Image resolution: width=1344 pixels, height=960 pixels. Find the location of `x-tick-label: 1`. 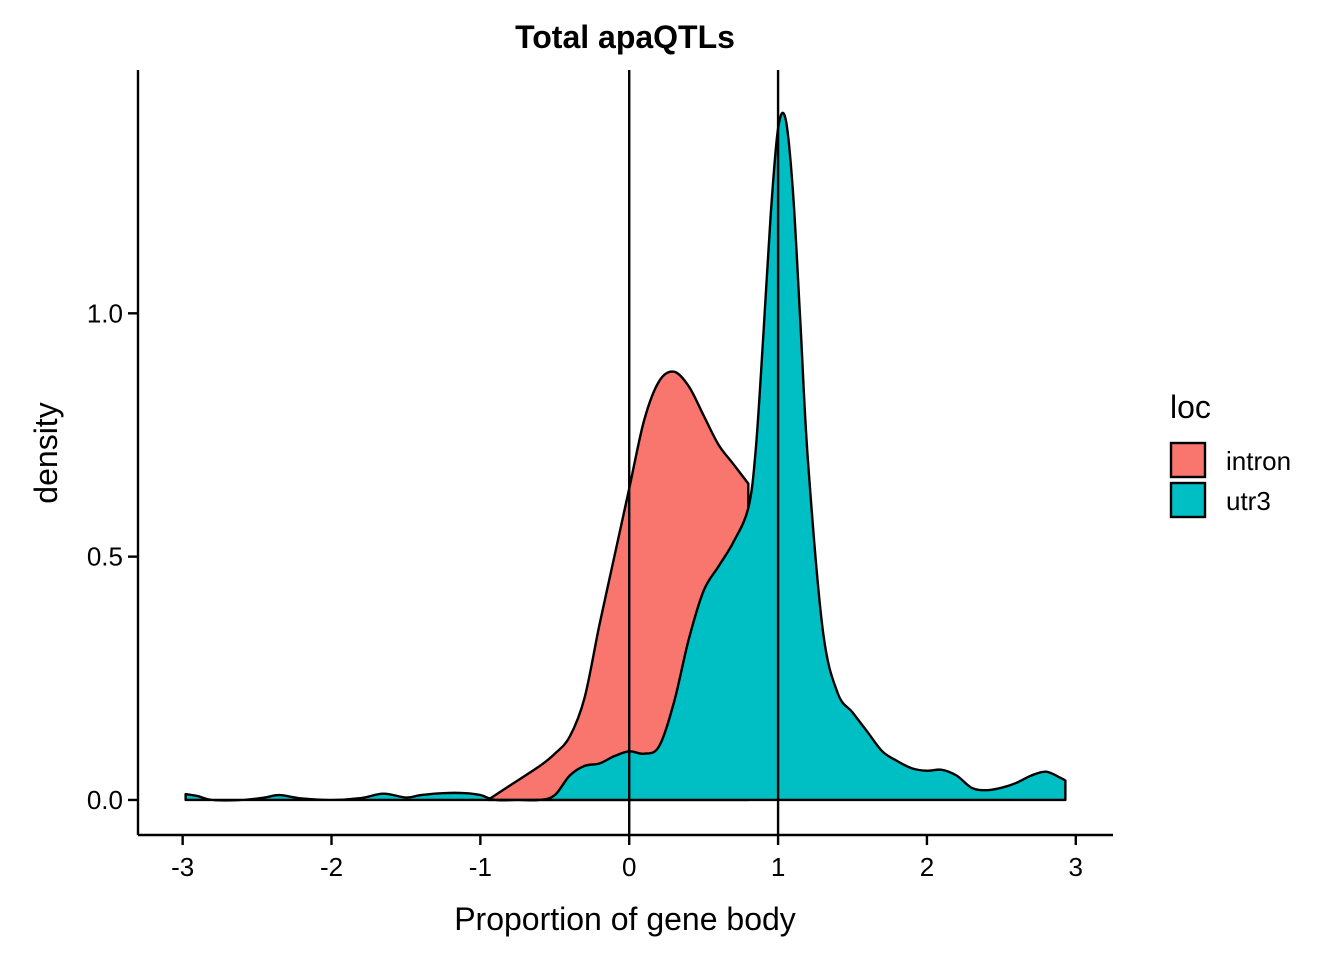

x-tick-label: 1 is located at coordinates (778, 867).